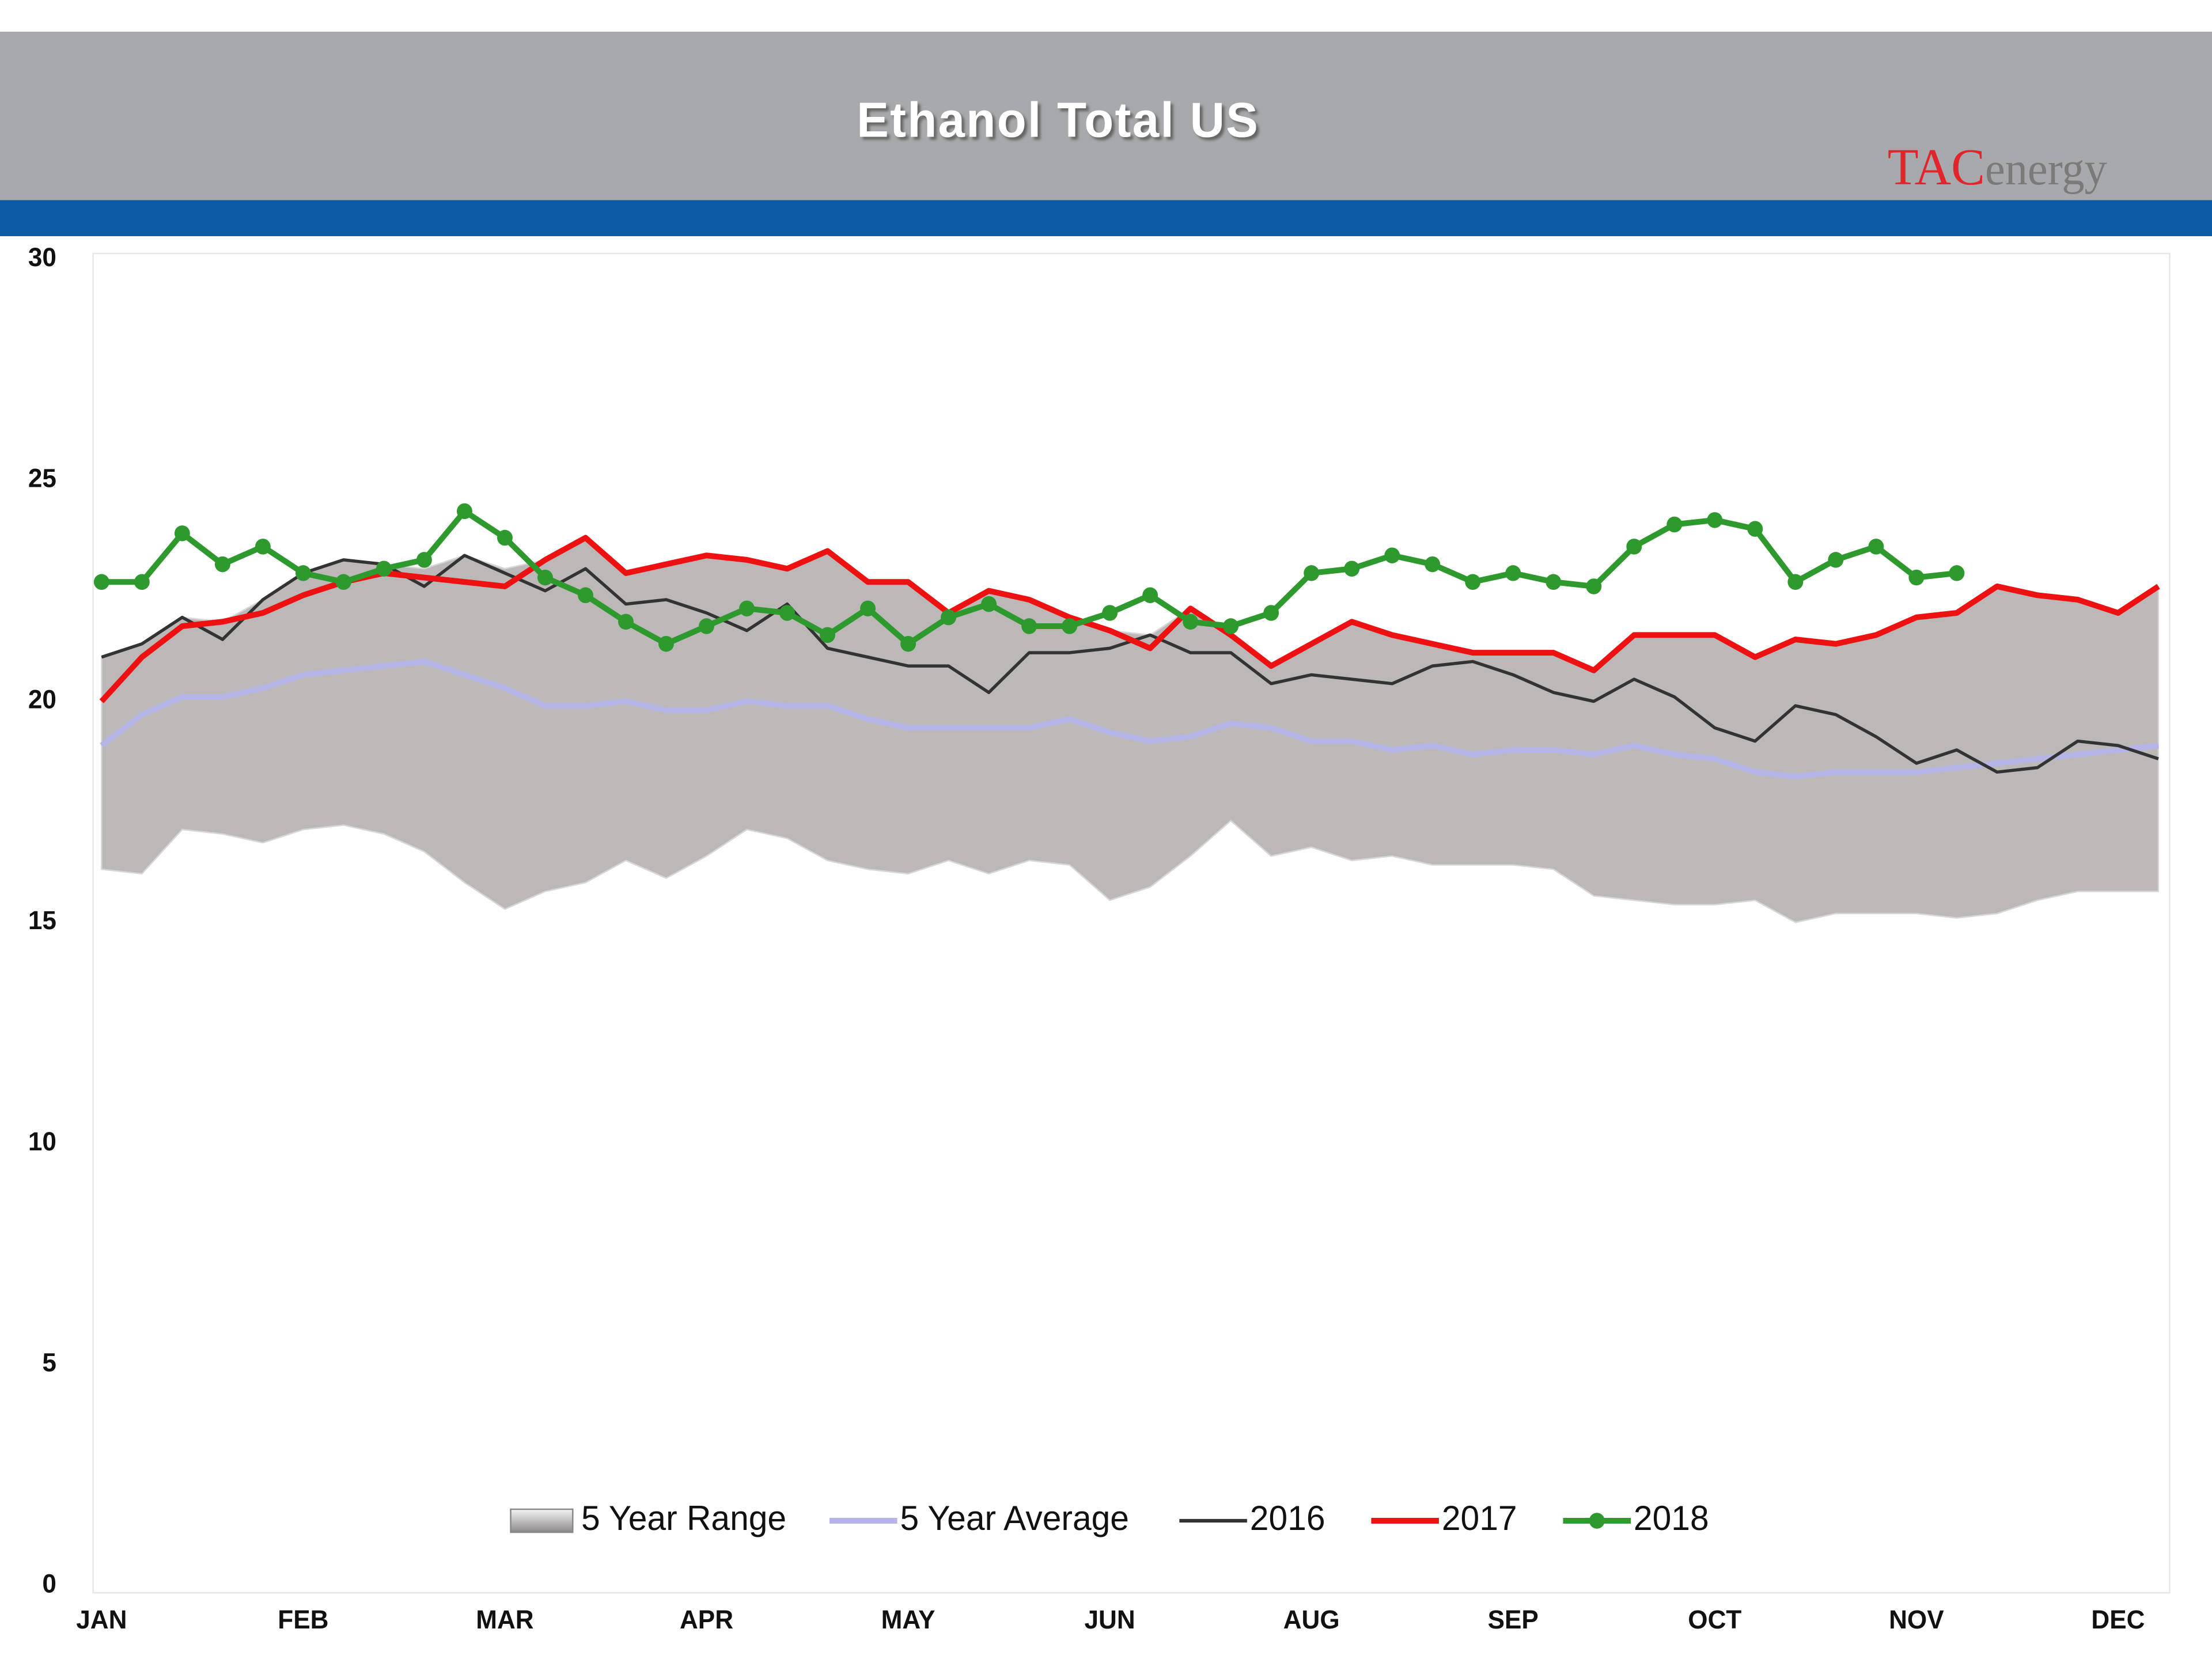  What do you see at coordinates (908, 1619) in the screenshot?
I see `x-tick-label: MAY` at bounding box center [908, 1619].